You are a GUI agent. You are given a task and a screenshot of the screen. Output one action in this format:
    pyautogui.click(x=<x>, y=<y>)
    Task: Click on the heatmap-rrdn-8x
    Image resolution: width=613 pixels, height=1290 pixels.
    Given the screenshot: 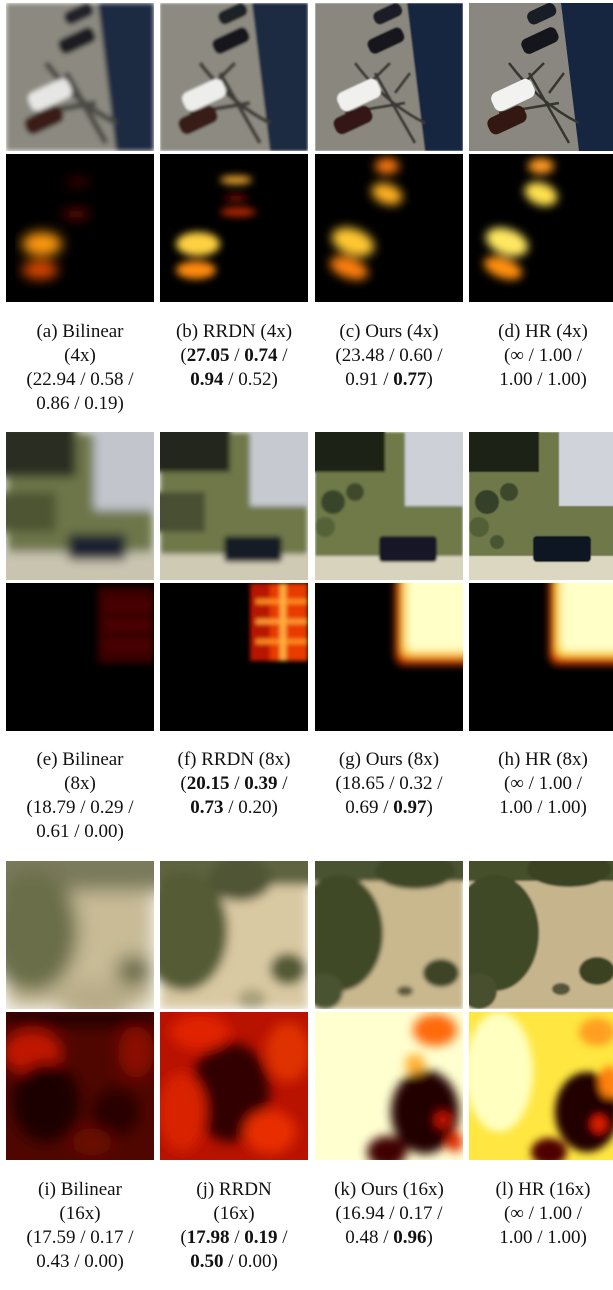 What is the action you would take?
    pyautogui.click(x=234, y=657)
    